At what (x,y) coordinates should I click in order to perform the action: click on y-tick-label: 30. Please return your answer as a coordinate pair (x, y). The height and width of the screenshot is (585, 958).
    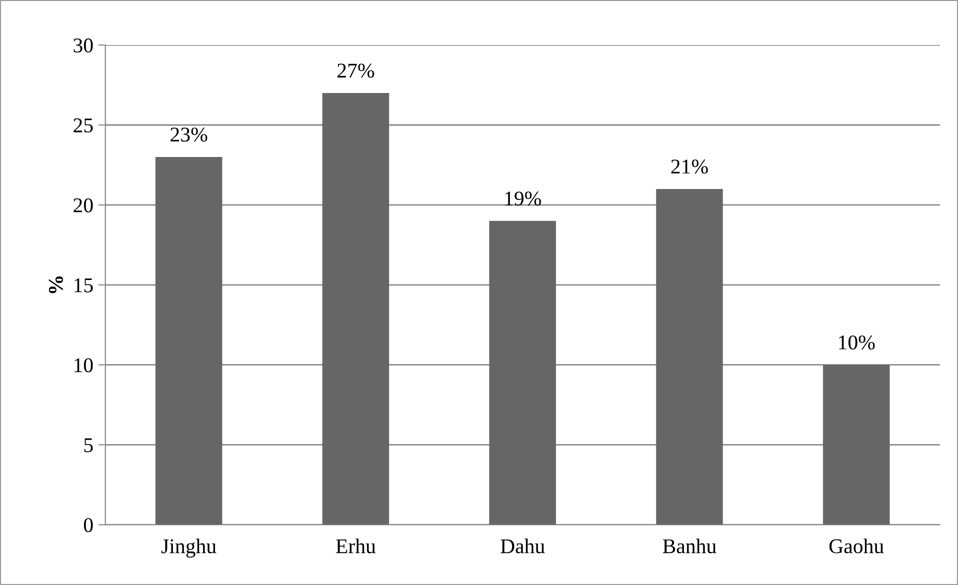
    Looking at the image, I should click on (83, 45).